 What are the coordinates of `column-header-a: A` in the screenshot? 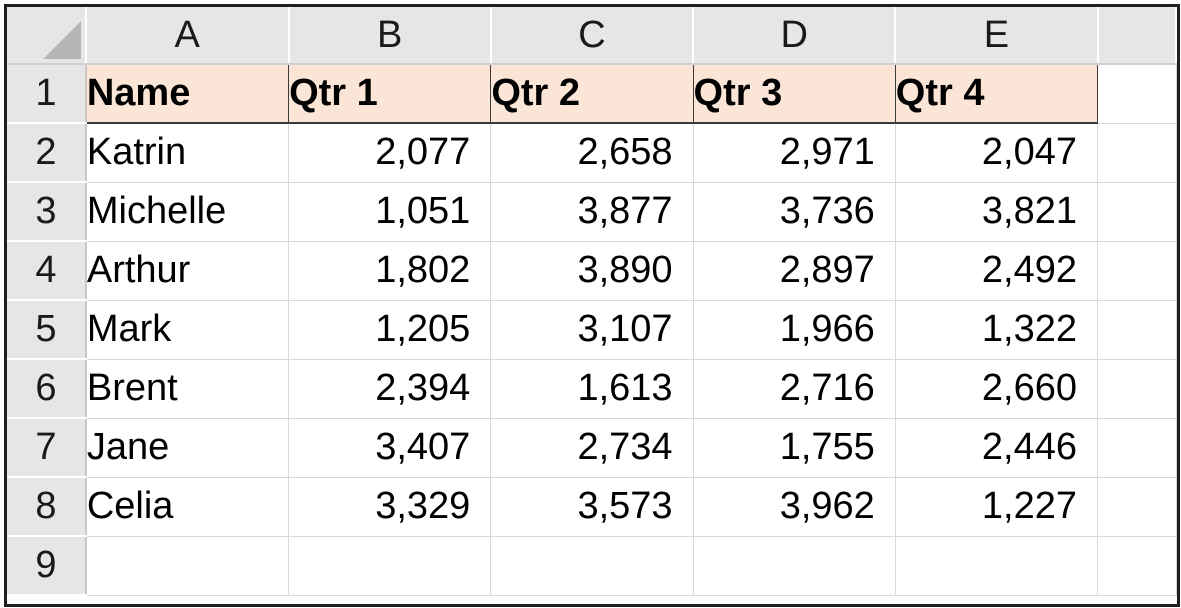 It's located at (187, 36).